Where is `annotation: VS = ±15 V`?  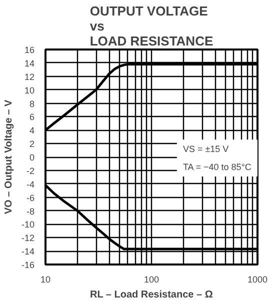
annotation: VS = ±15 V is located at coordinates (205, 149).